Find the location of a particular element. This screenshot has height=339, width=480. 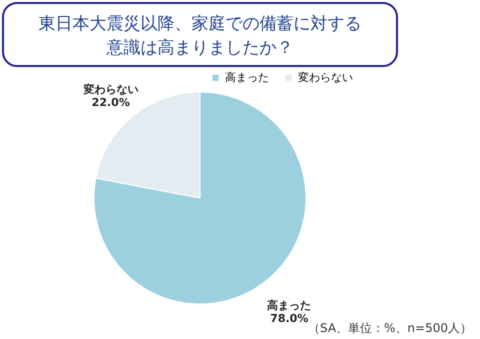

slice-label: 高まった is located at coordinates (289, 305).